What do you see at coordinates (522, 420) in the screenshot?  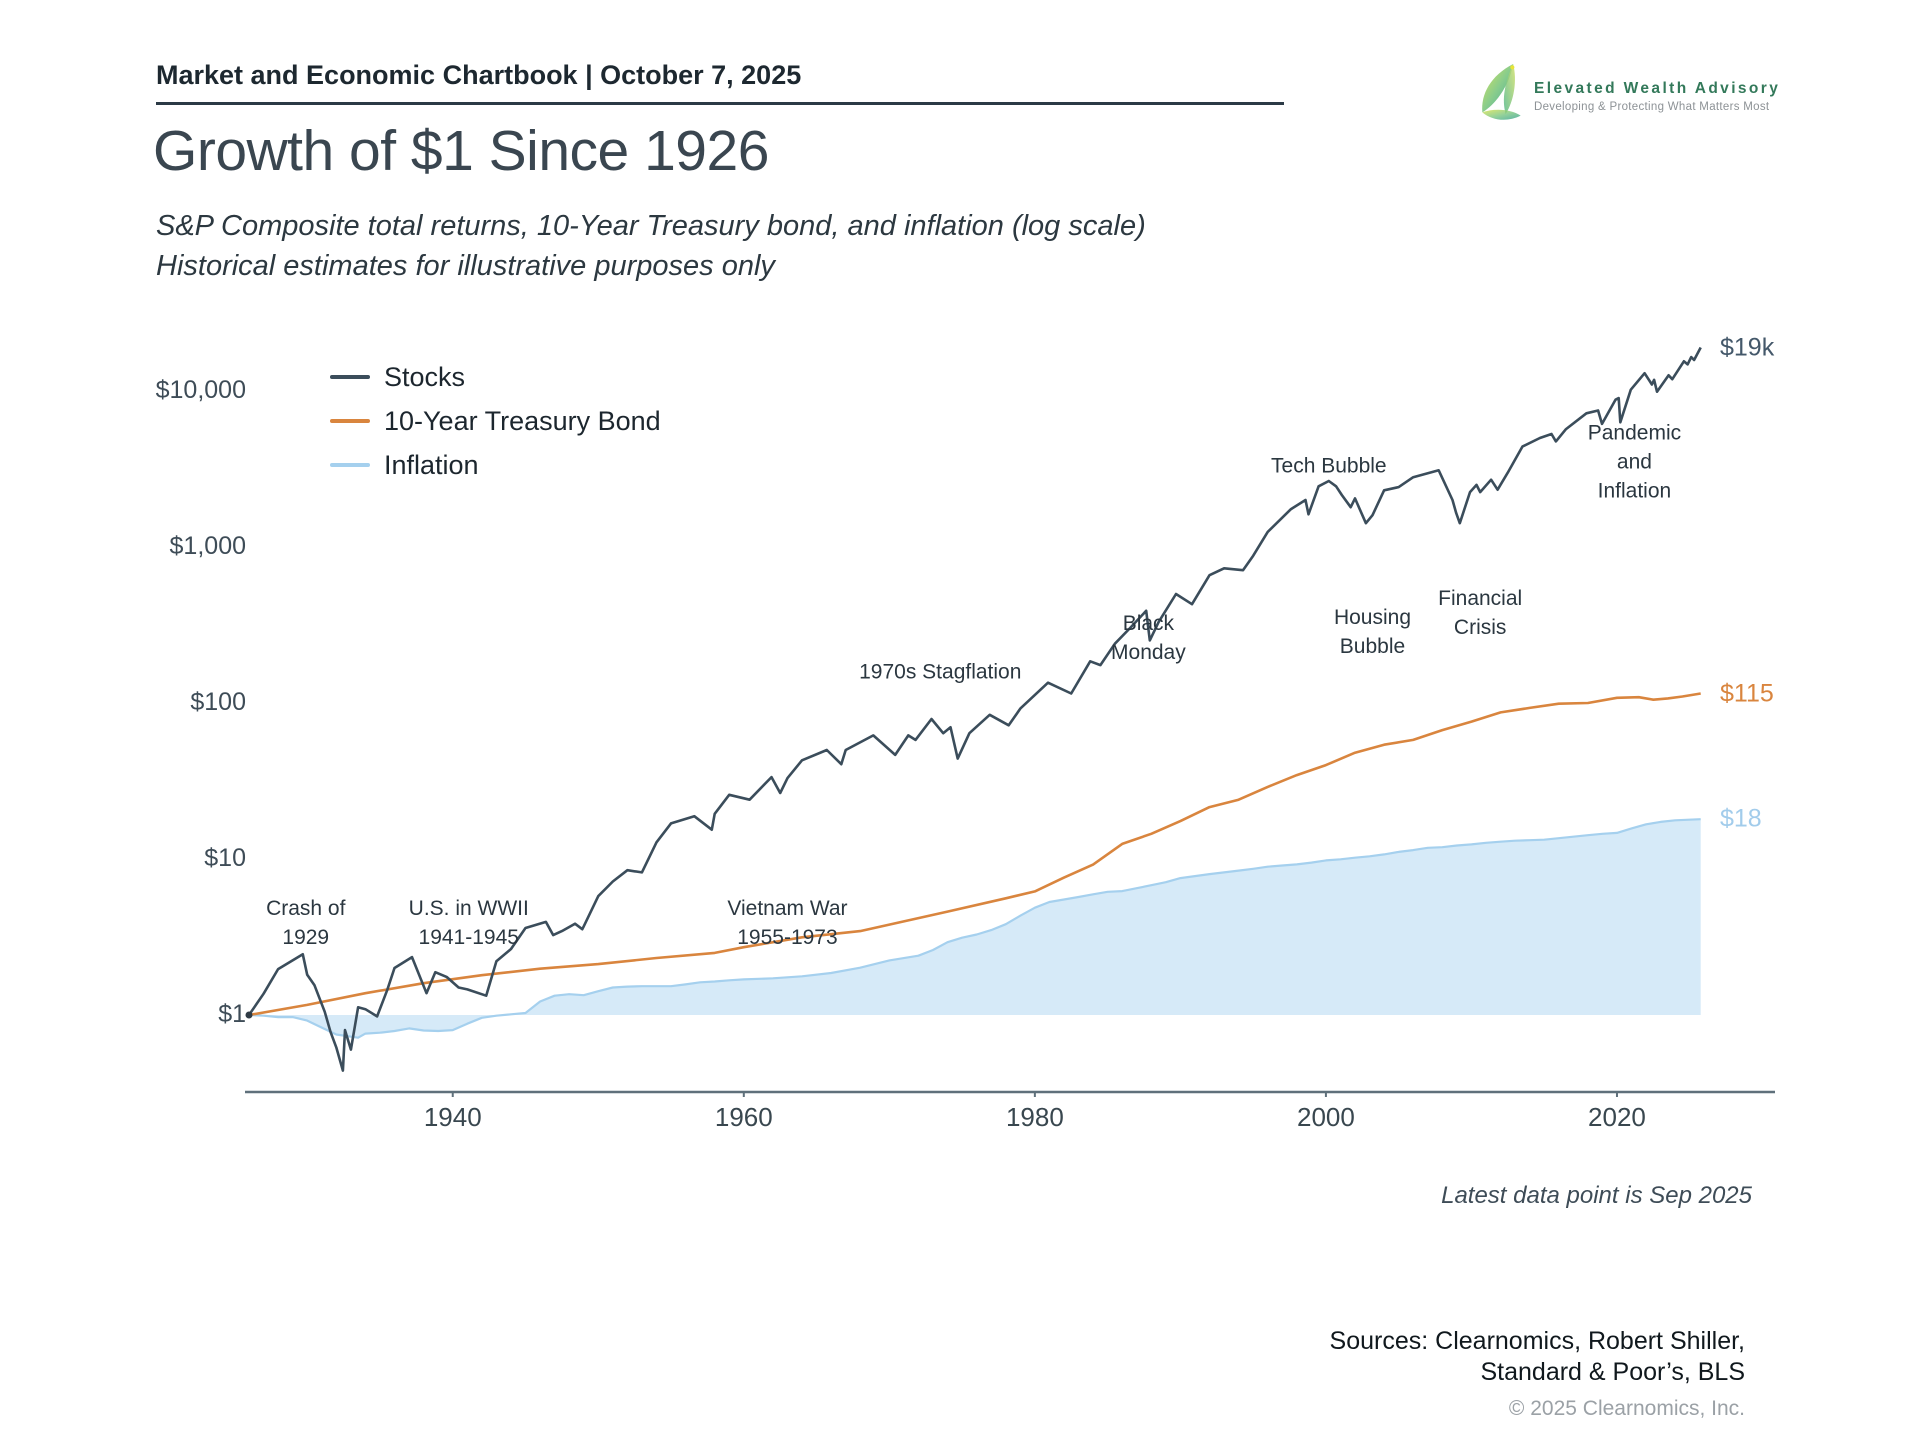 I see `legend-label: 10-Year Treasury Bond` at bounding box center [522, 420].